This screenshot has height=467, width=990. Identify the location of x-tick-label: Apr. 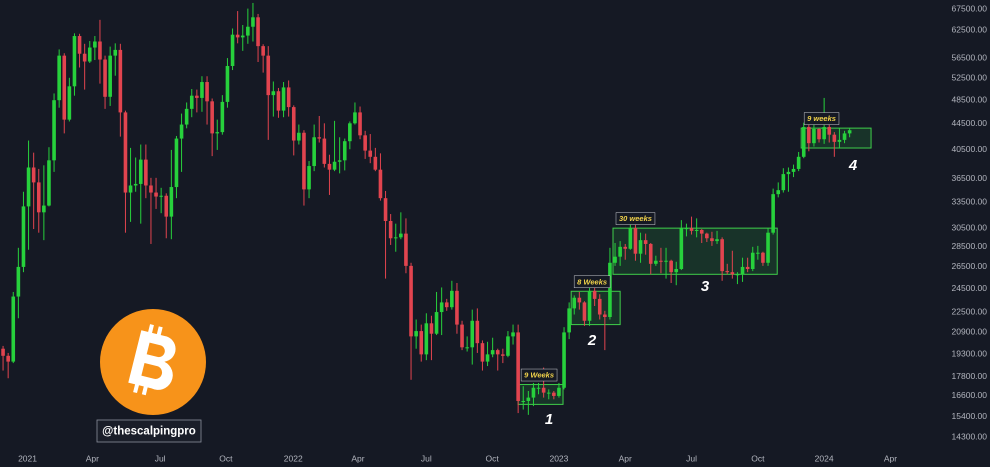
(890, 458).